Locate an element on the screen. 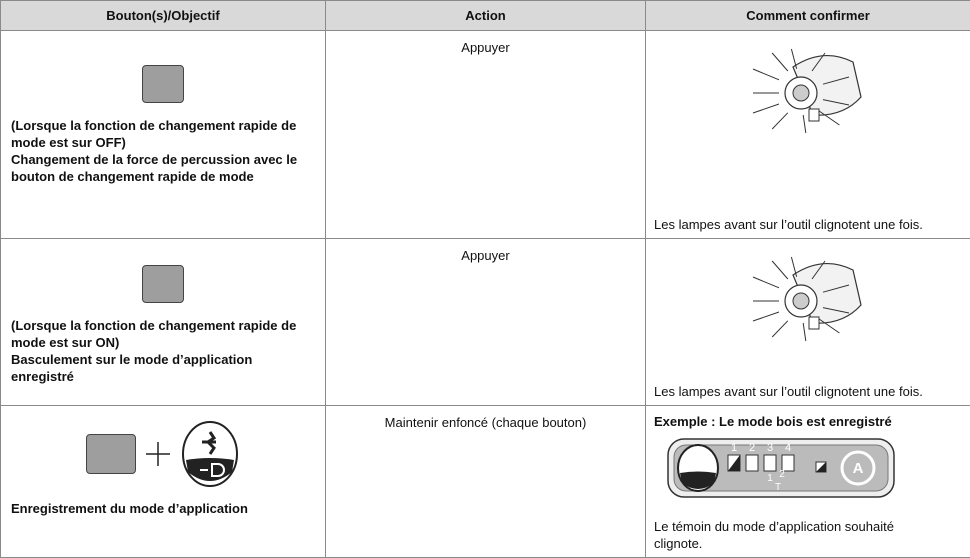 The width and height of the screenshot is (970, 558). panel-label: 4 is located at coordinates (788, 448).